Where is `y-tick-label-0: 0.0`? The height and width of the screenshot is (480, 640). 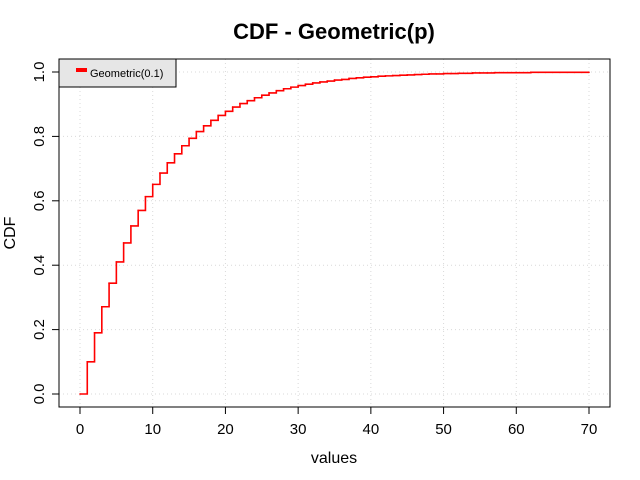
y-tick-label-0: 0.0 is located at coordinates (39, 394).